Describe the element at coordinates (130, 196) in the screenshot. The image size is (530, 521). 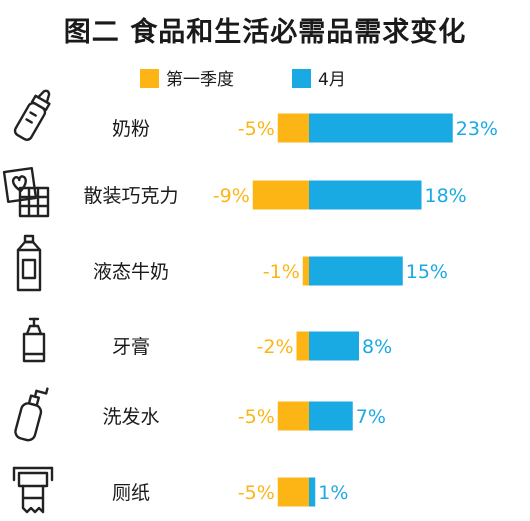
I see `category-label: 散装巧克力` at that location.